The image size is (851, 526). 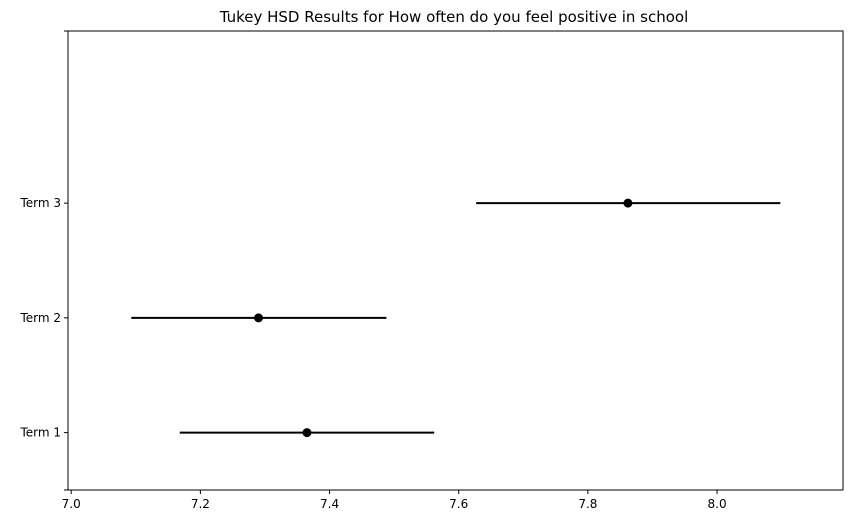 What do you see at coordinates (200, 504) in the screenshot?
I see `x-tick-label: 7.2` at bounding box center [200, 504].